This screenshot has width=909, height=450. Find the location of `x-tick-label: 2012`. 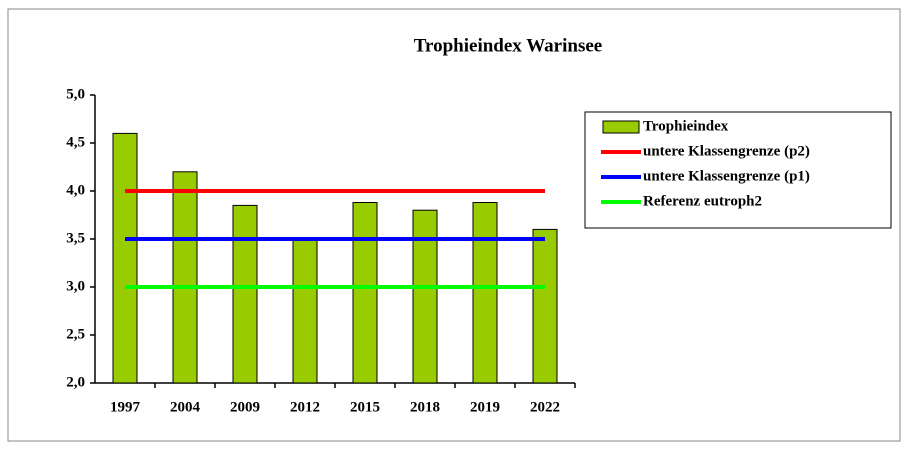

x-tick-label: 2012 is located at coordinates (305, 407).